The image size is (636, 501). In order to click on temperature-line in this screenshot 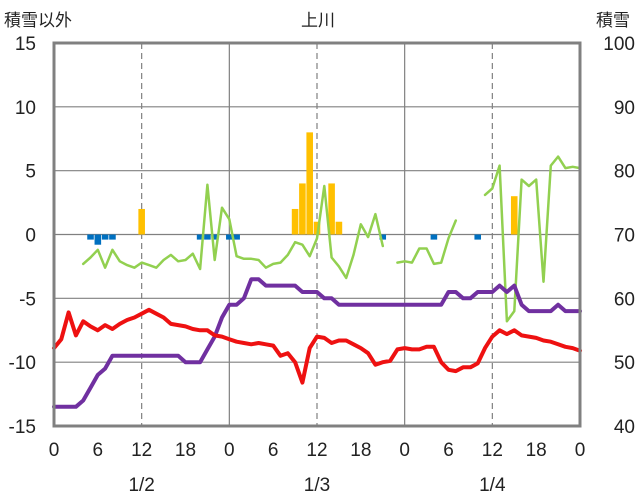, I will do `click(317, 346)`.